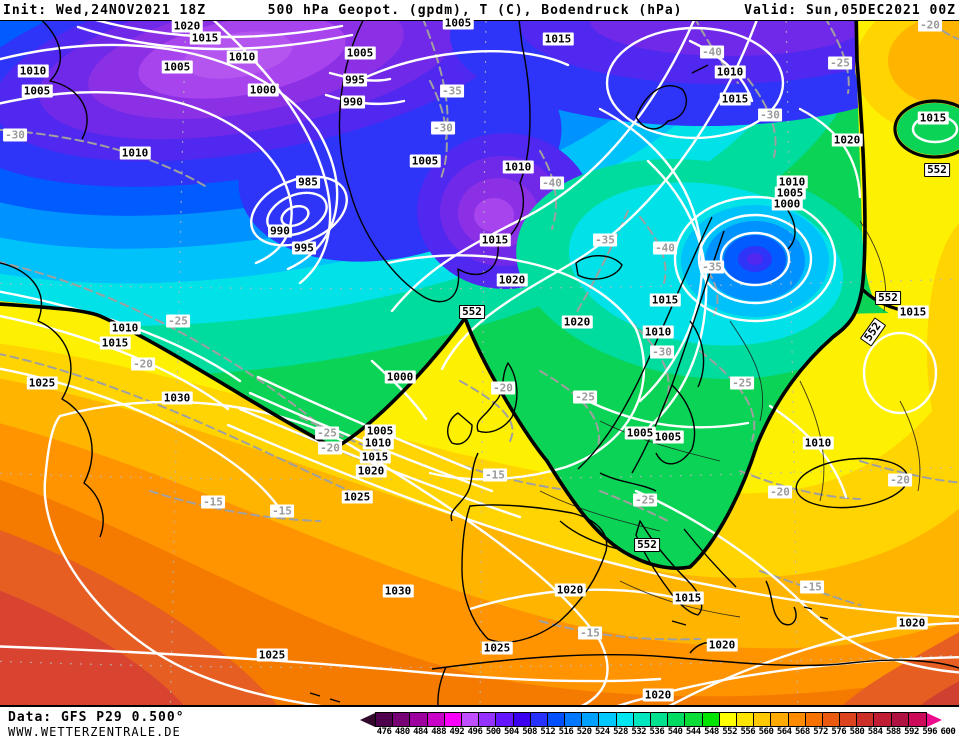 The image size is (959, 741). I want to click on colorbar-under-arrow, so click(367, 719).